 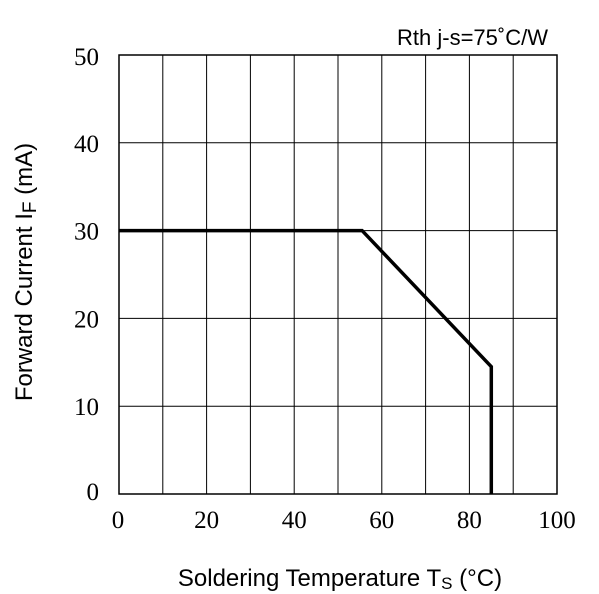 I want to click on annotation-label: Rth j-s=75˚C/W, so click(x=472, y=37).